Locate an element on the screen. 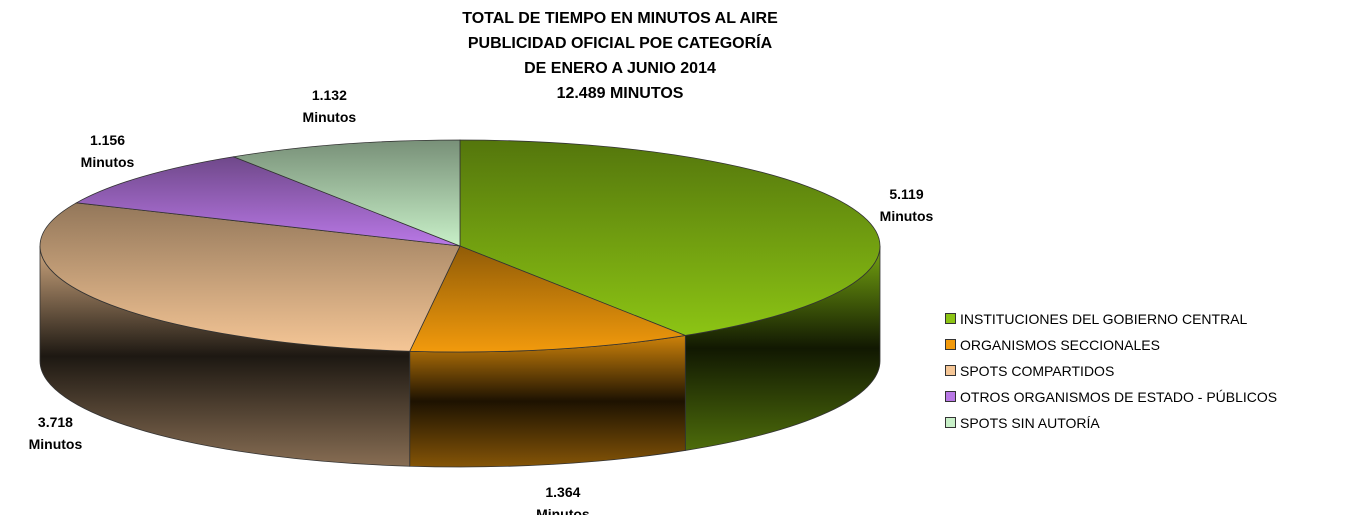 This screenshot has width=1358, height=515. chart-title: DE ENERO A JUNIO 2014 is located at coordinates (620, 68).